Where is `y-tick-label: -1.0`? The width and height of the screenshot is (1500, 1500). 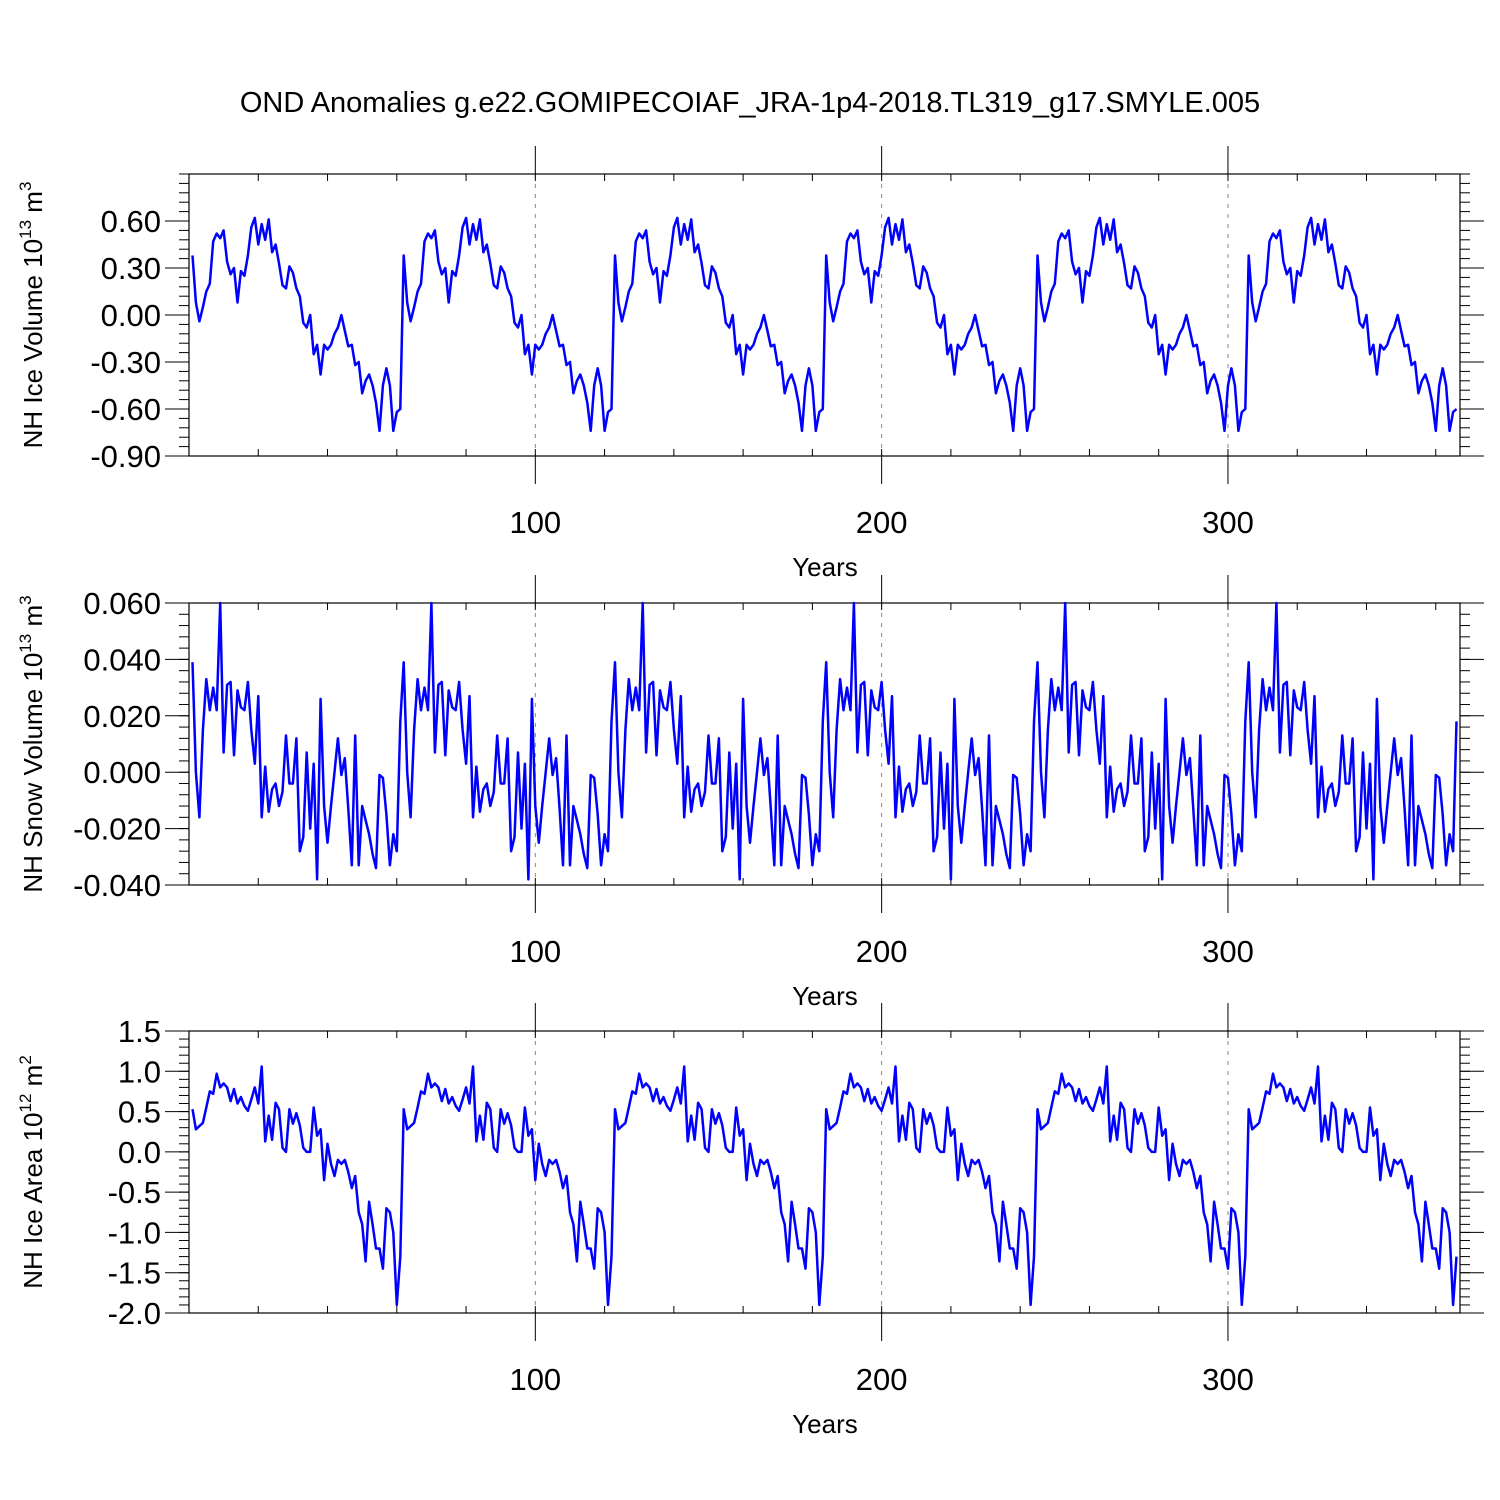
y-tick-label: -1.0 is located at coordinates (134, 1232).